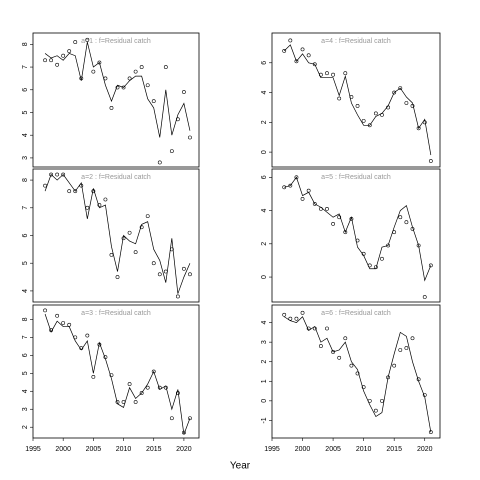  What do you see at coordinates (425, 449) in the screenshot?
I see `x-tick-label: 2020` at bounding box center [425, 449].